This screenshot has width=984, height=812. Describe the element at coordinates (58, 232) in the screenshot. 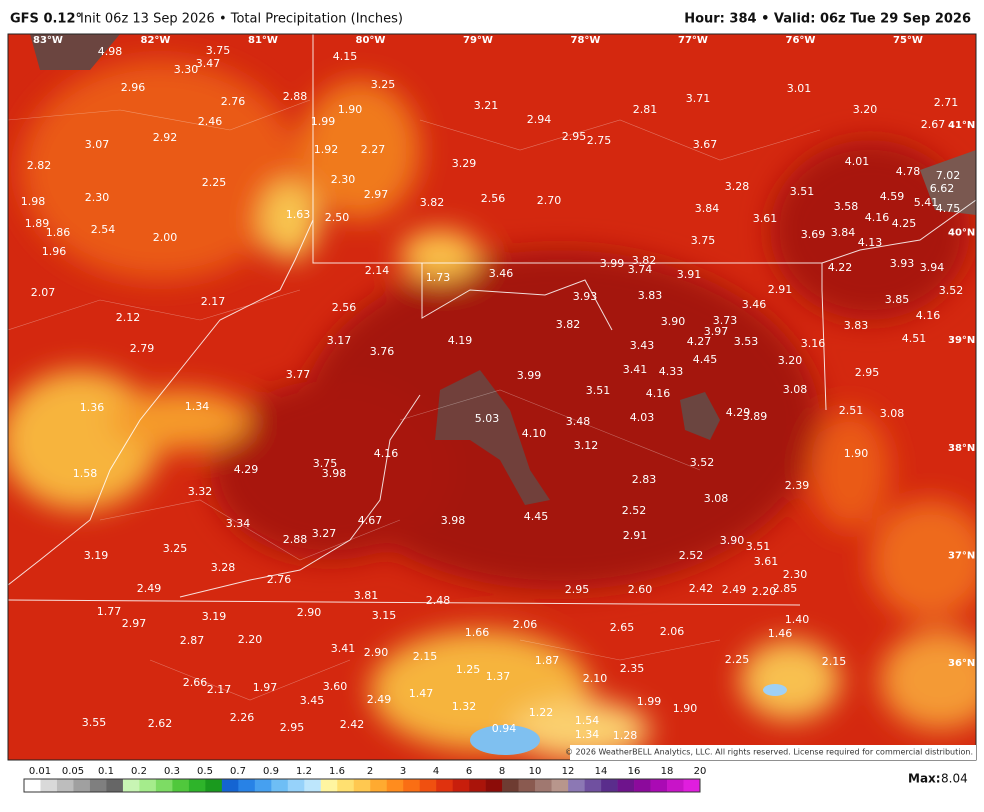

I see `precip-value: 1.86` at that location.